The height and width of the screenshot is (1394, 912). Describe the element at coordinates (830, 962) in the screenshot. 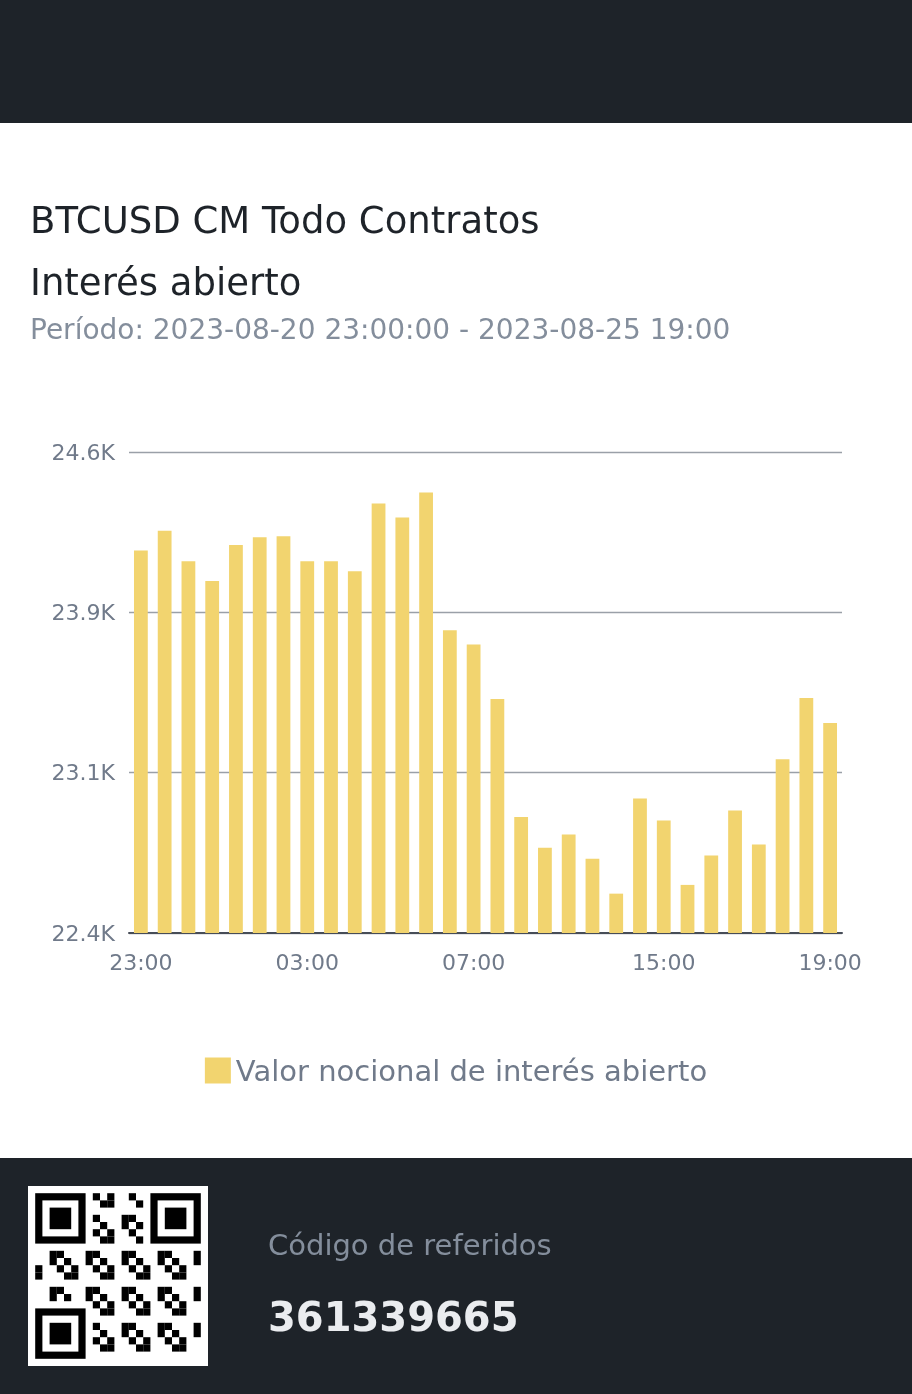

I see `x-tick-label: 19:00` at that location.